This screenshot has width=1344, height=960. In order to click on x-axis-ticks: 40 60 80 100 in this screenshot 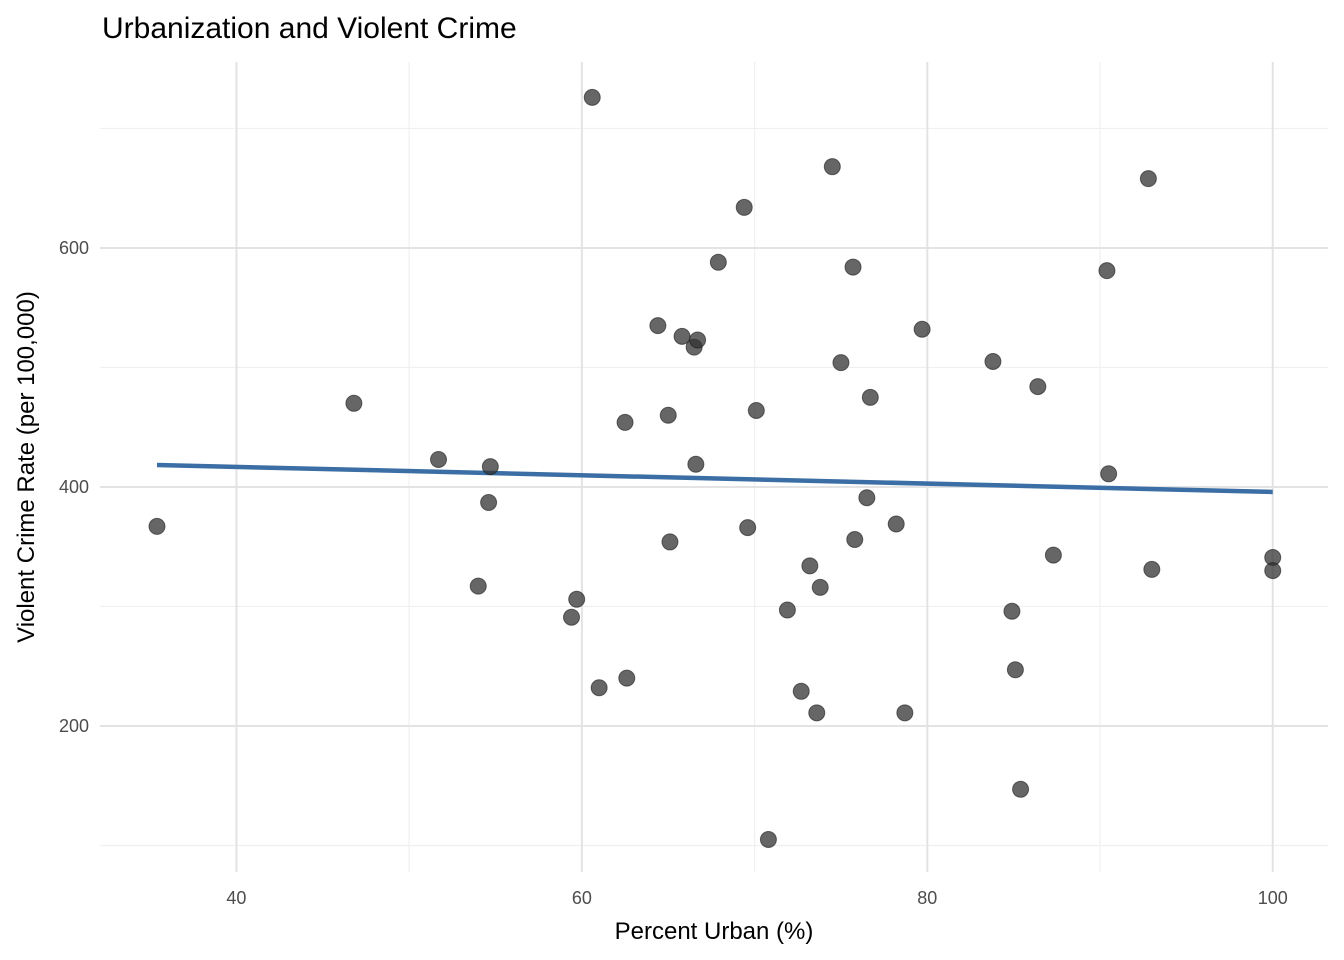, I will do `click(756, 898)`.